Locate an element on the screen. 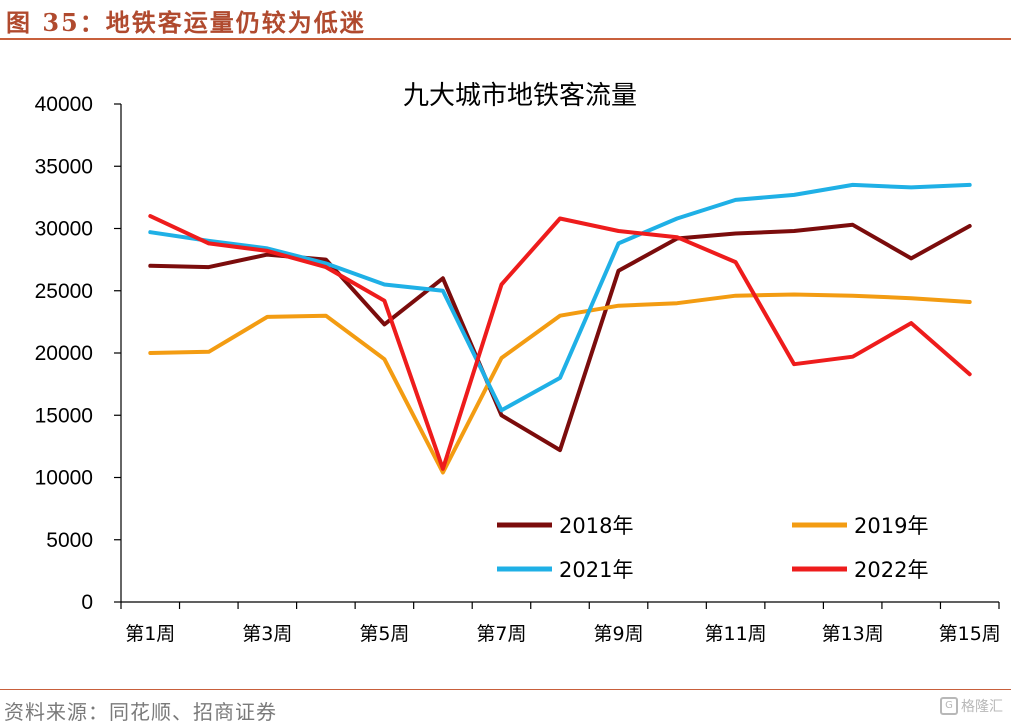 The width and height of the screenshot is (1011, 725). x-tick-label: 第3周 is located at coordinates (267, 634).